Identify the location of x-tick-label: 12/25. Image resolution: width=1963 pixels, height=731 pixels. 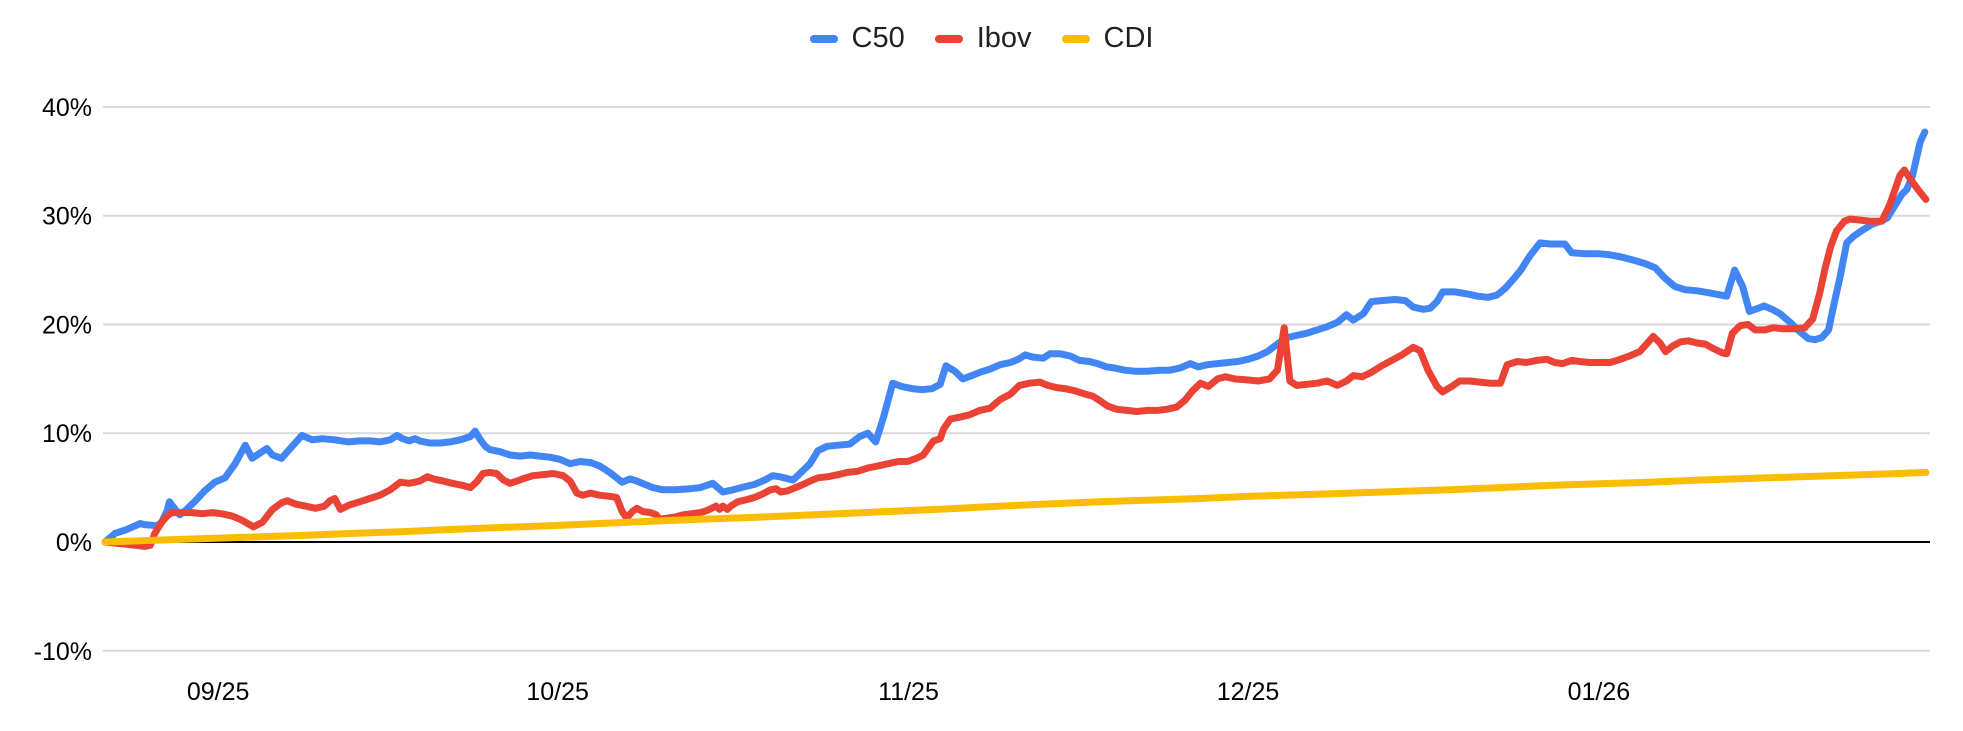
(1248, 692).